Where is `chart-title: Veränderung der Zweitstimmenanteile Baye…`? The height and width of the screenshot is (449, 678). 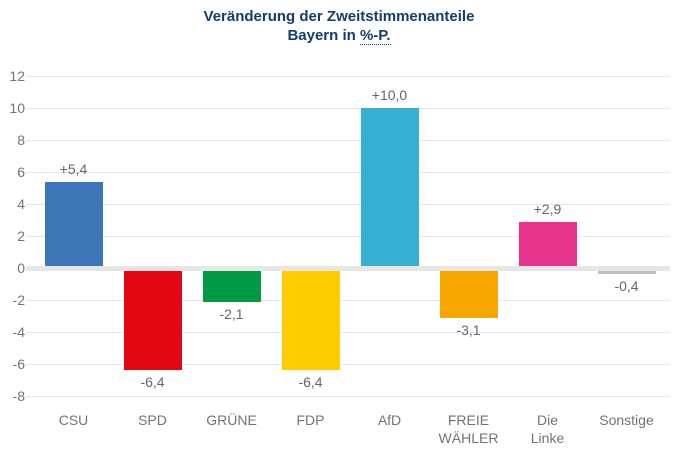
chart-title: Veränderung der Zweitstimmenanteile Baye… is located at coordinates (339, 26).